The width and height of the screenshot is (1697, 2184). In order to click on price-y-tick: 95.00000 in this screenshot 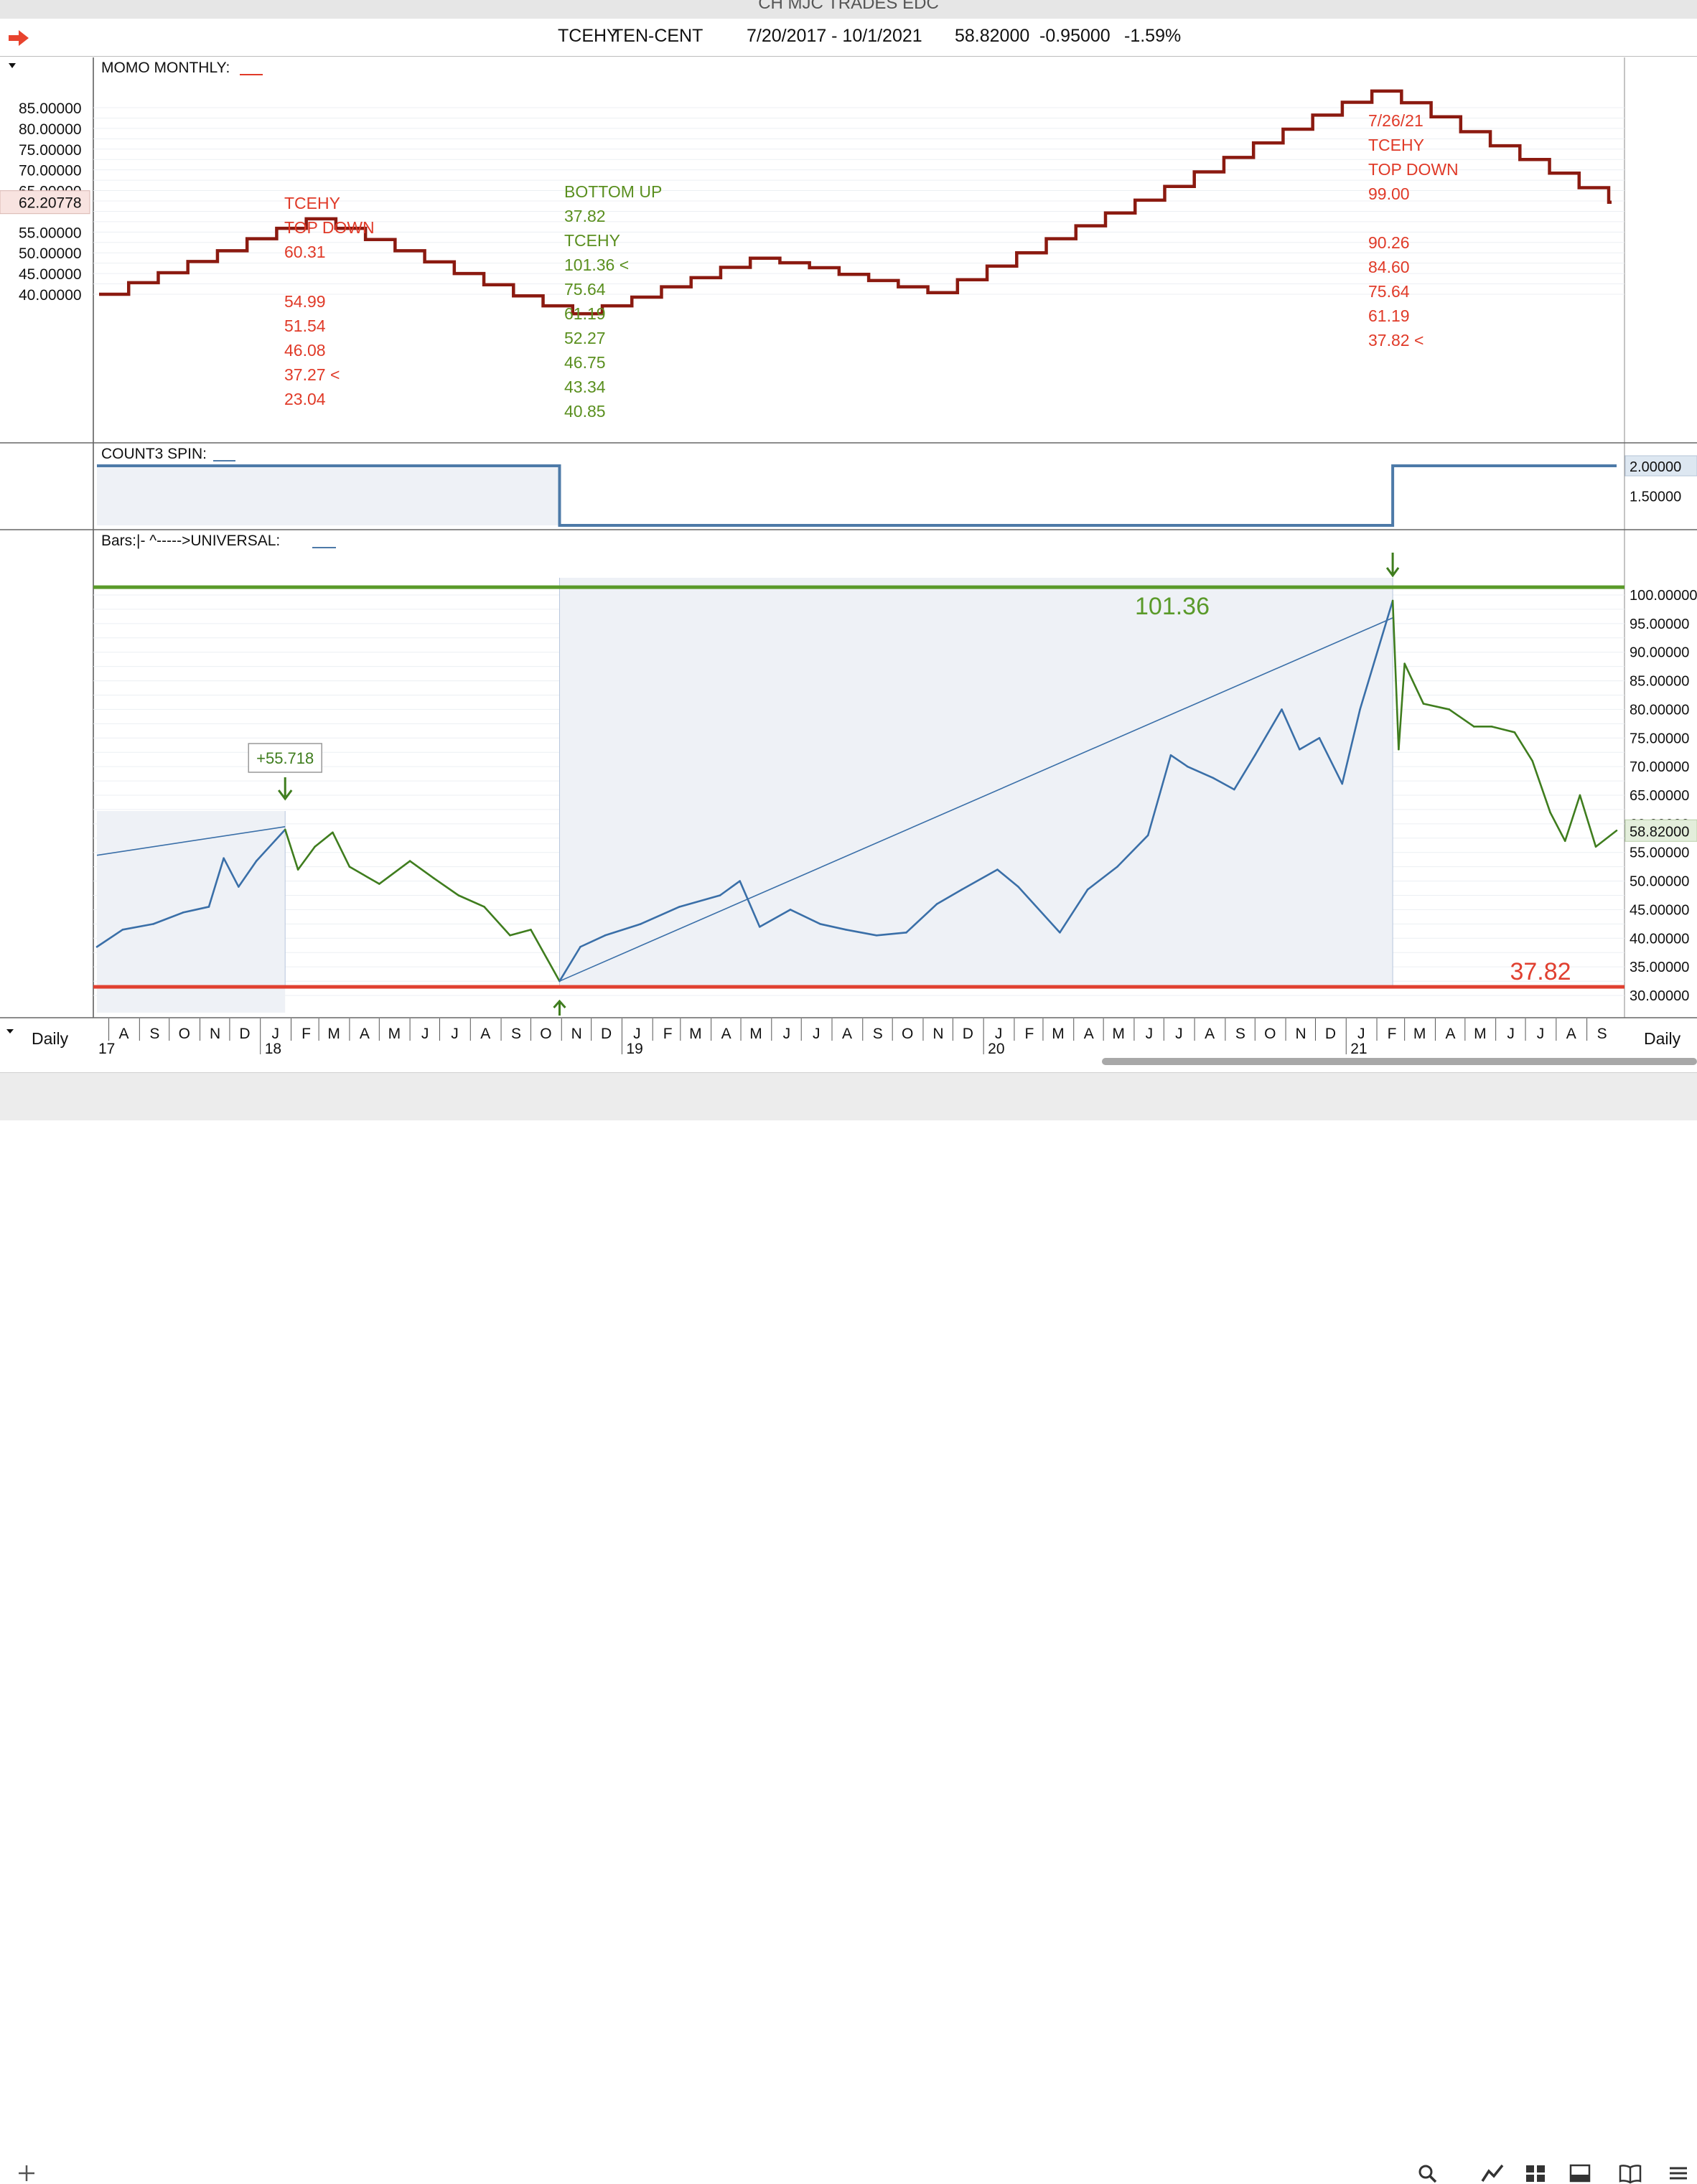, I will do `click(1660, 624)`.